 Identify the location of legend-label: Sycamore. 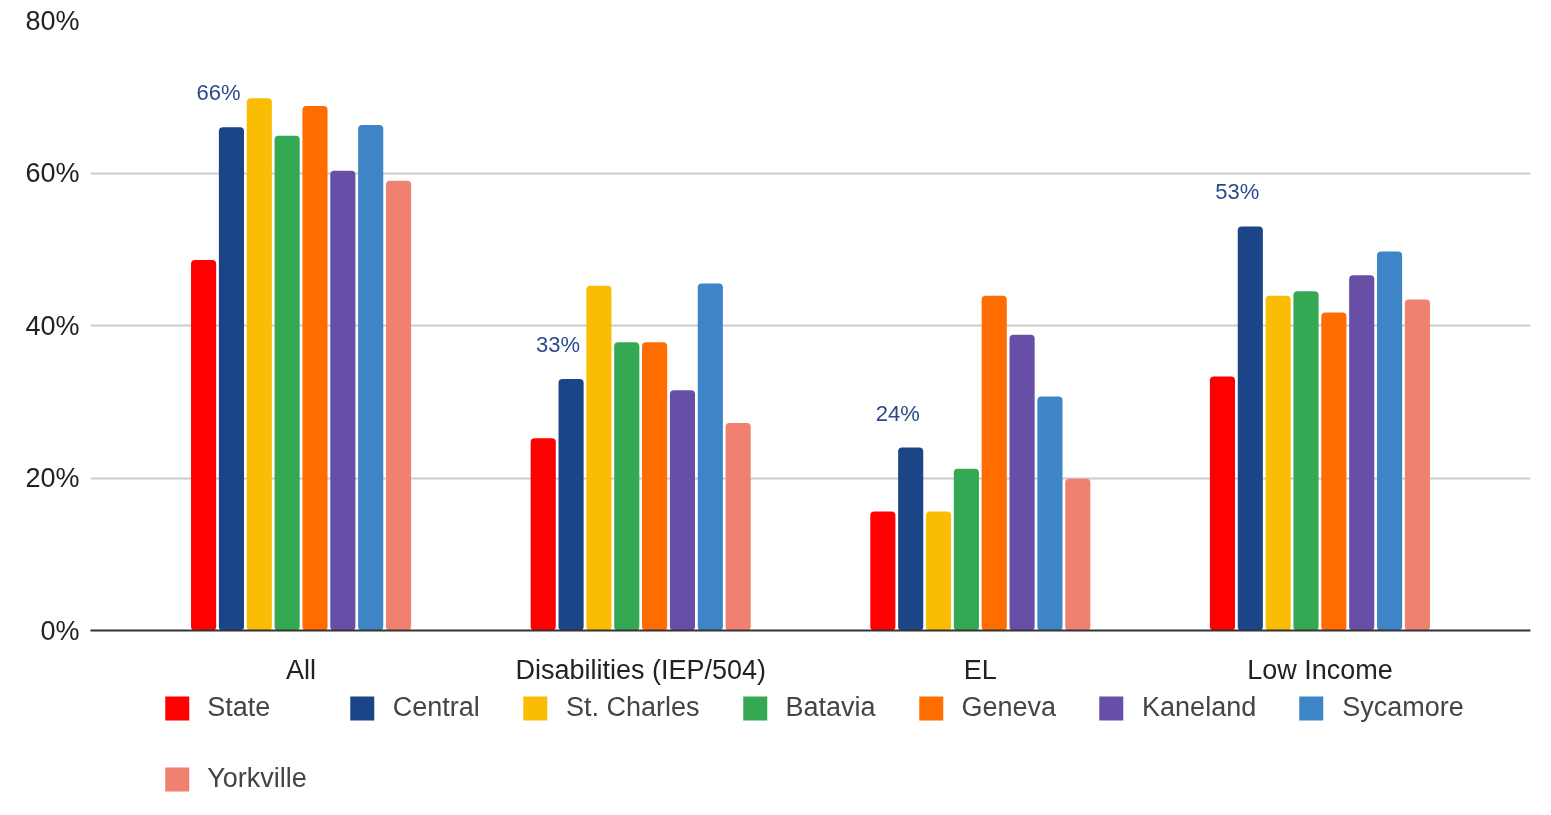
(1403, 707).